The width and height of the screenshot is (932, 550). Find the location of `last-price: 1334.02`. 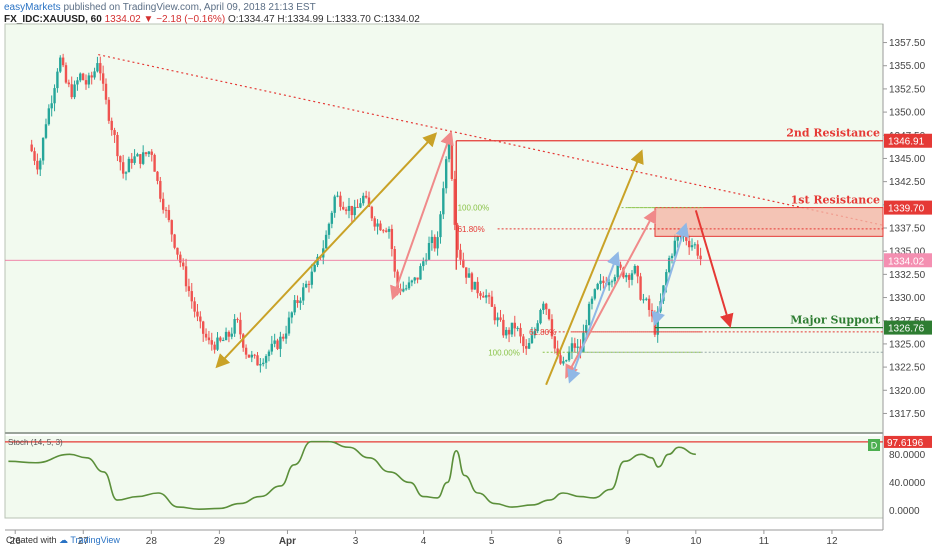

last-price: 1334.02 is located at coordinates (122, 19).